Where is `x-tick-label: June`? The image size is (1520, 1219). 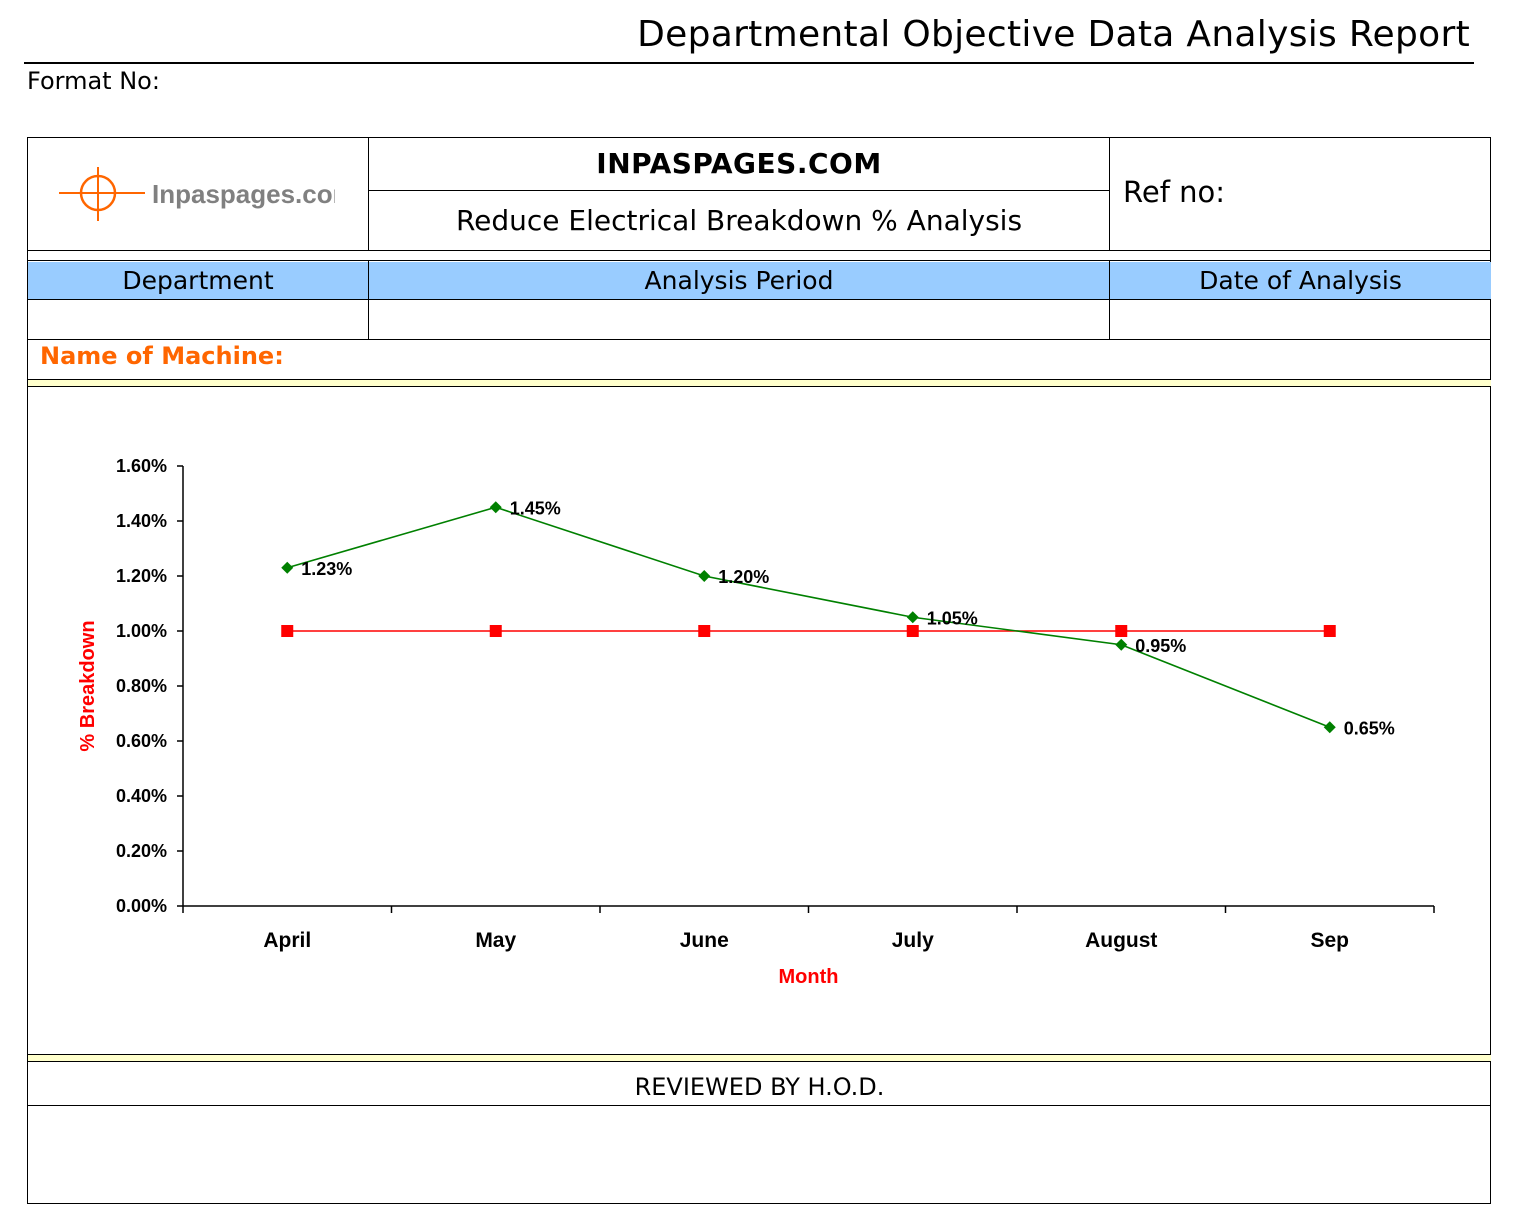 x-tick-label: June is located at coordinates (704, 940).